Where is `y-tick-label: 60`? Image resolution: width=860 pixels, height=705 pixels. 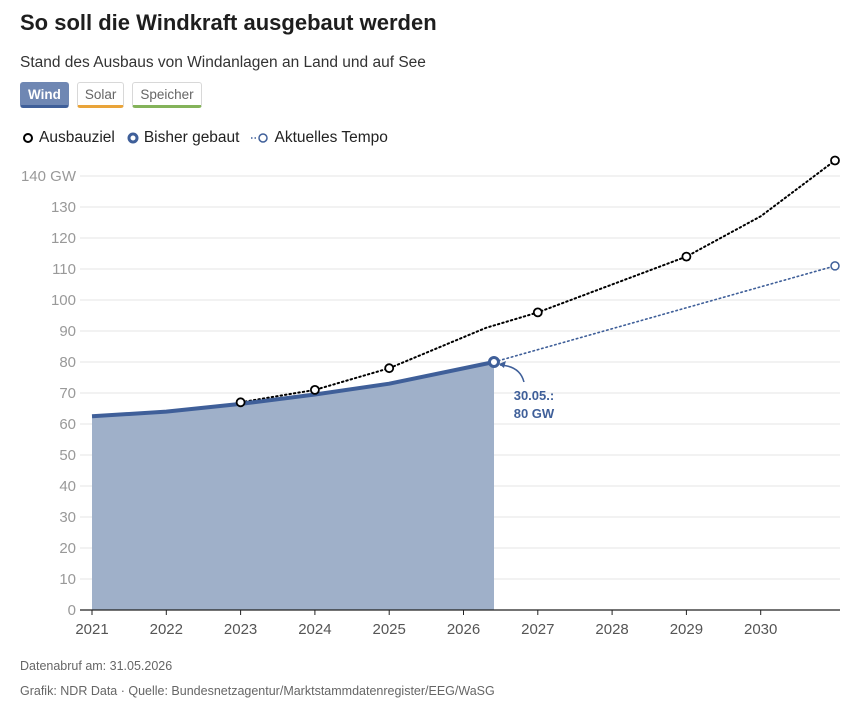
y-tick-label: 60 is located at coordinates (67, 424).